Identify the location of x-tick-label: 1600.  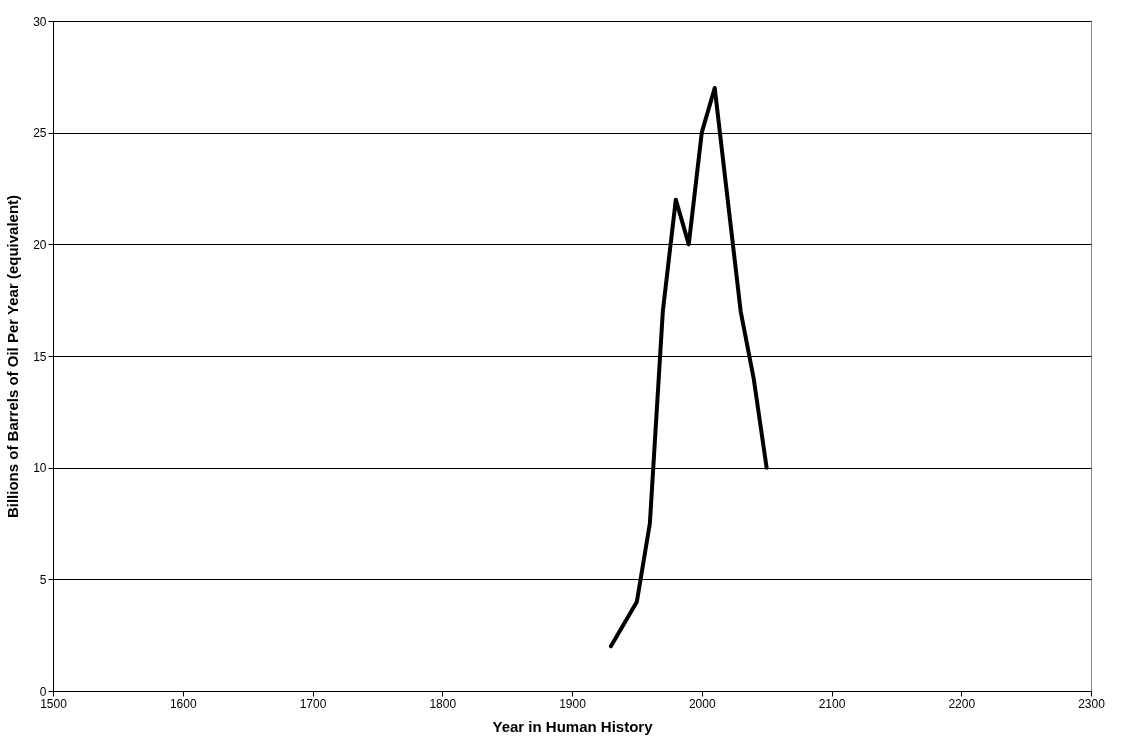
(183, 703).